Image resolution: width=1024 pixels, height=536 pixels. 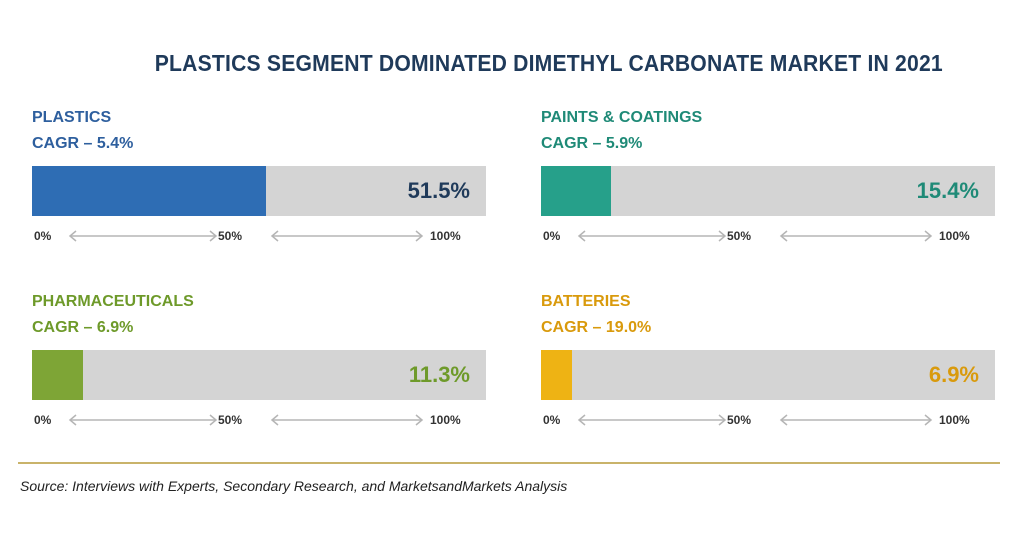 What do you see at coordinates (596, 327) in the screenshot?
I see `segment-cagr: CAGR – 19.0%` at bounding box center [596, 327].